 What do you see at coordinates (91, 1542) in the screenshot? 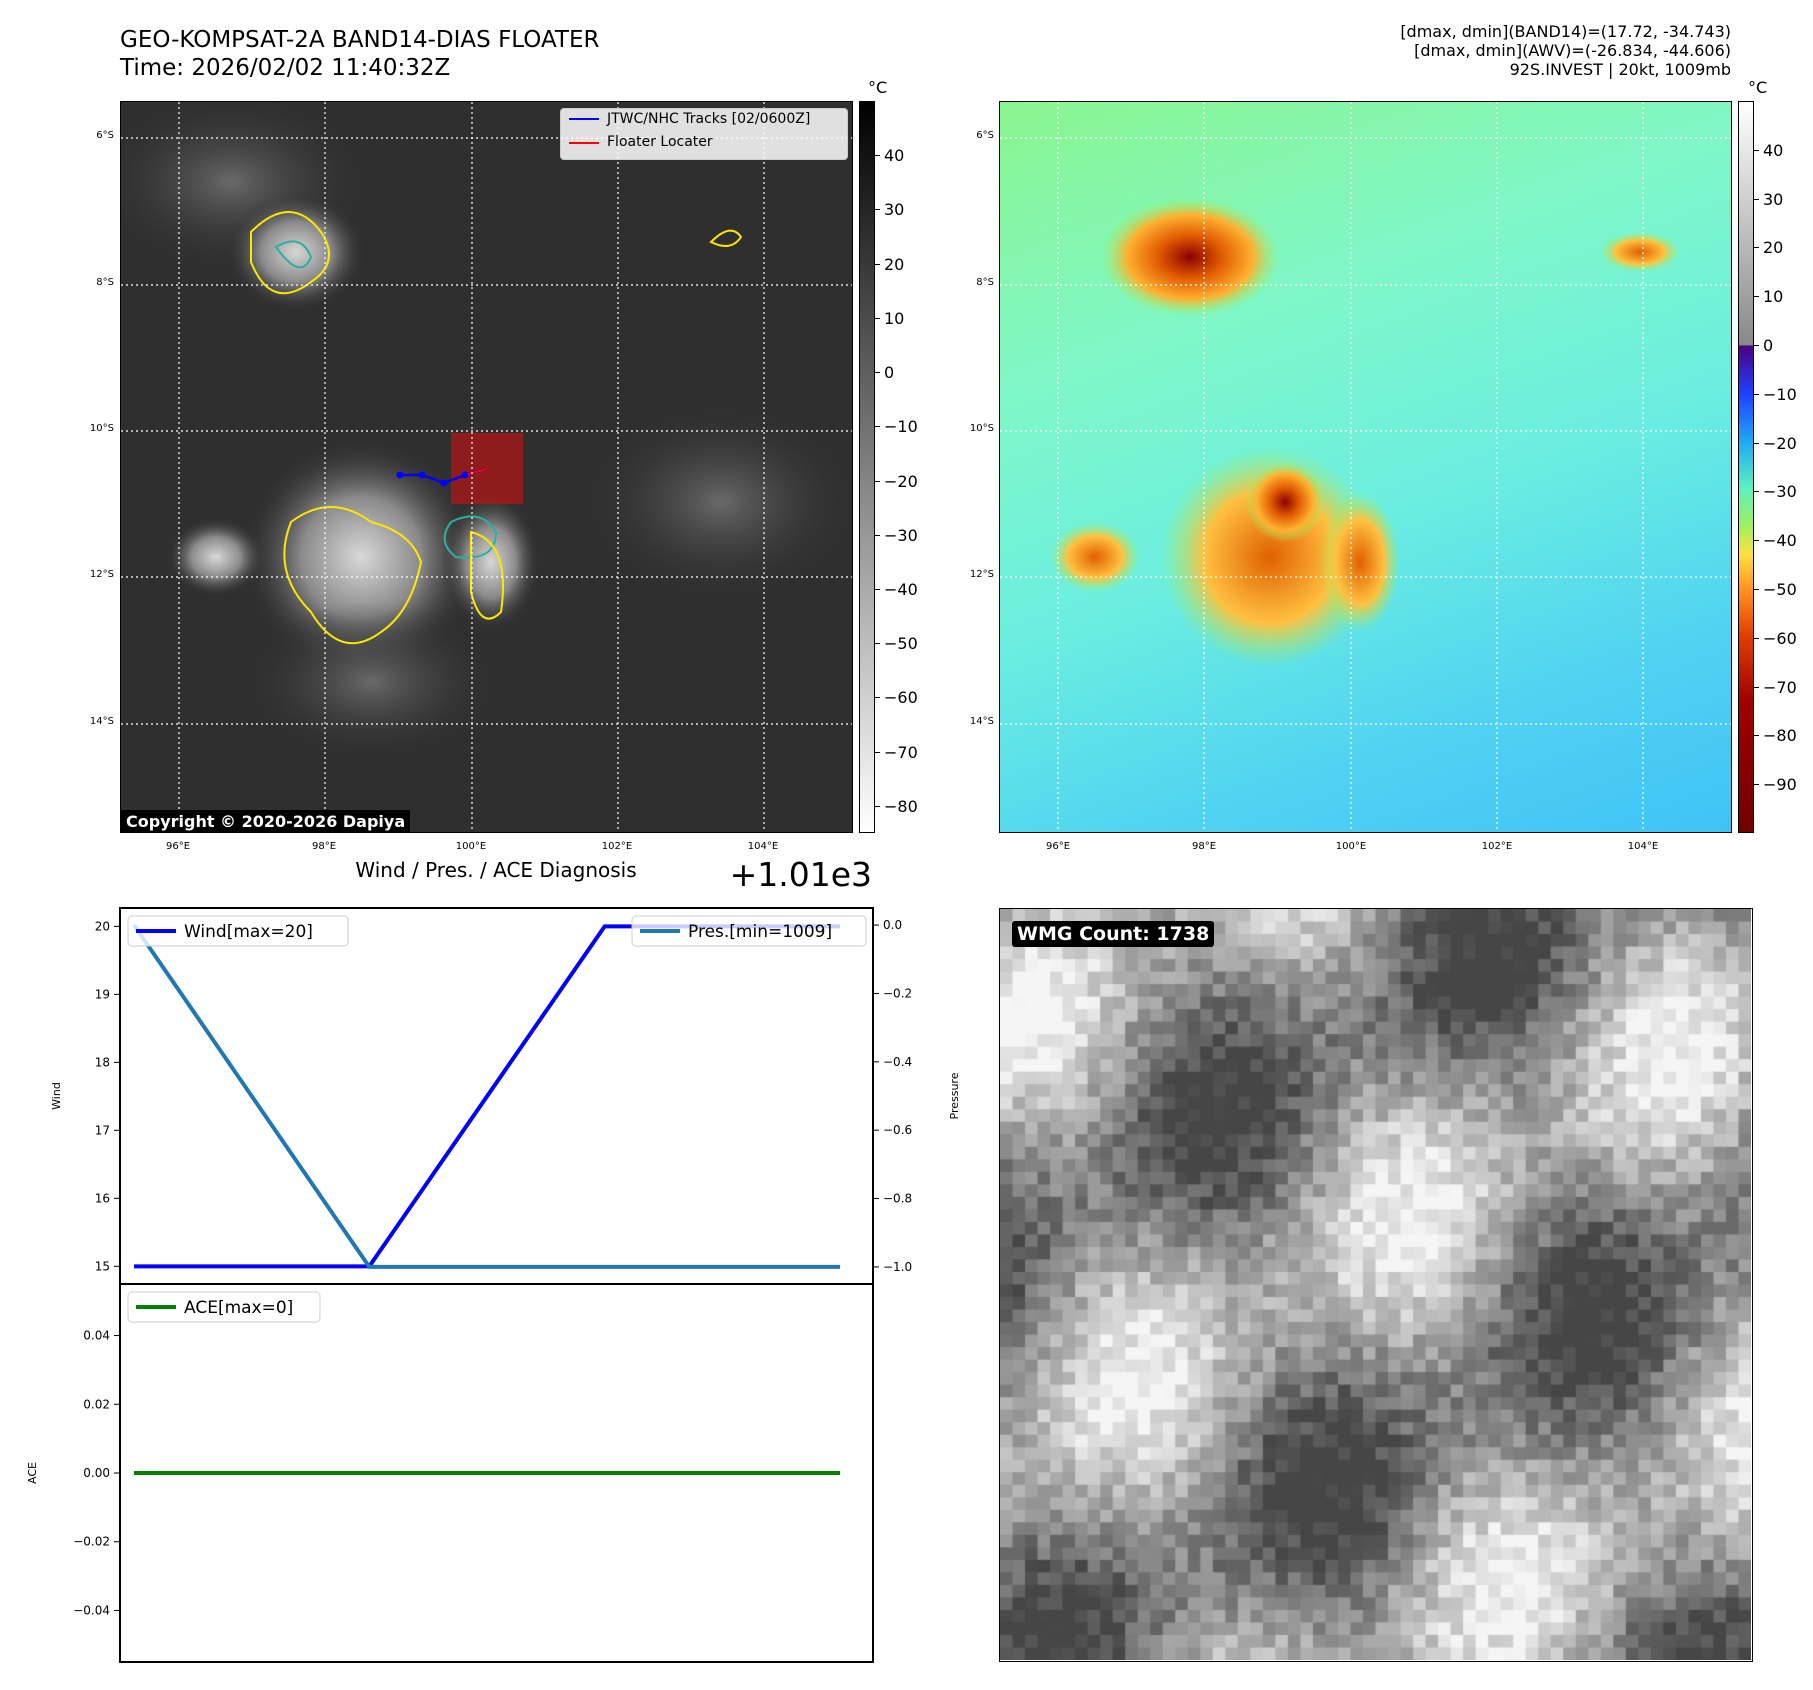
I see `ace-tick-label: −0.02` at bounding box center [91, 1542].